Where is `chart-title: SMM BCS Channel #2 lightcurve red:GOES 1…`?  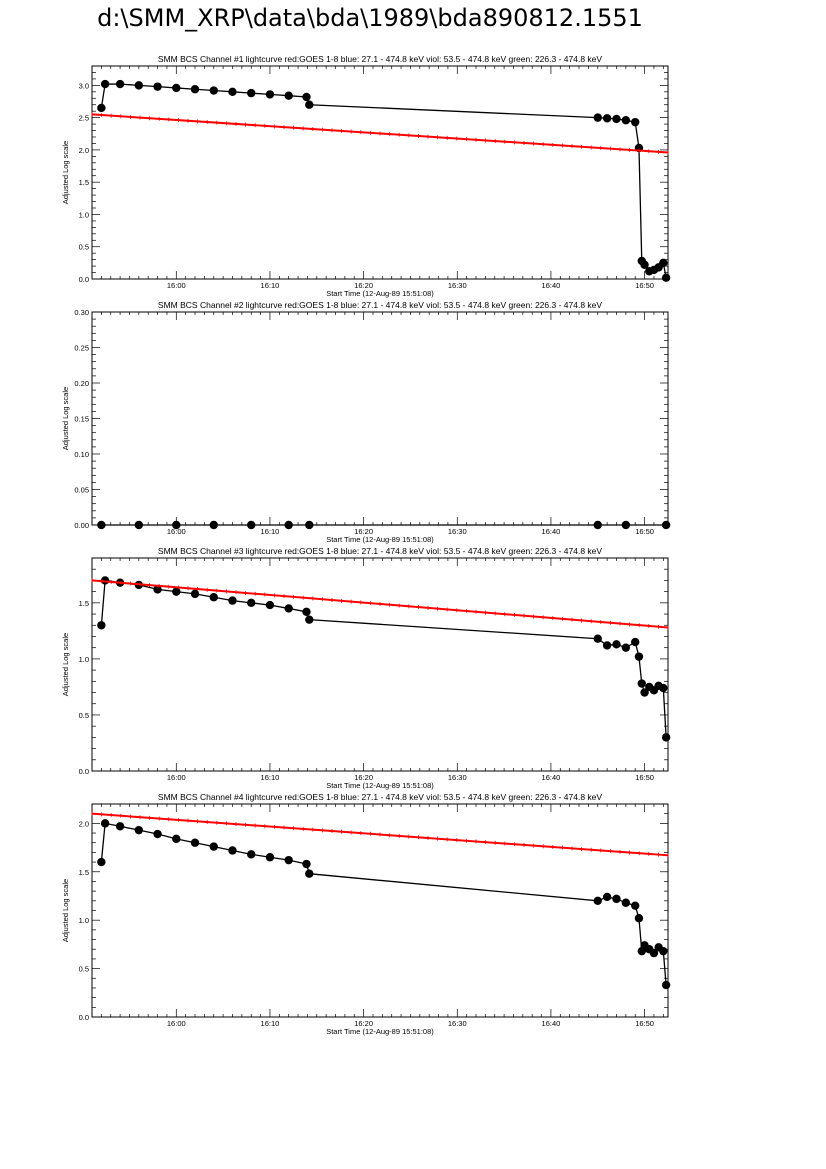
chart-title: SMM BCS Channel #2 lightcurve red:GOES 1… is located at coordinates (380, 305).